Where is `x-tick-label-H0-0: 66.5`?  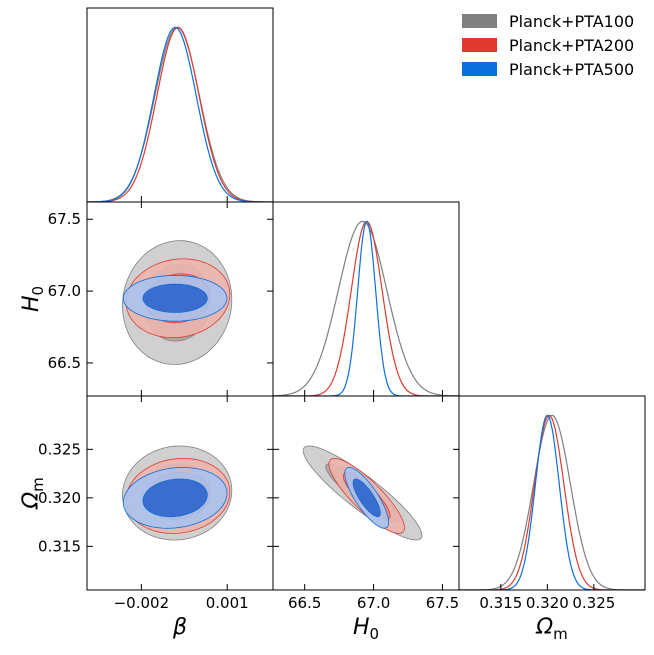
x-tick-label-H0-0: 66.5 is located at coordinates (304, 603).